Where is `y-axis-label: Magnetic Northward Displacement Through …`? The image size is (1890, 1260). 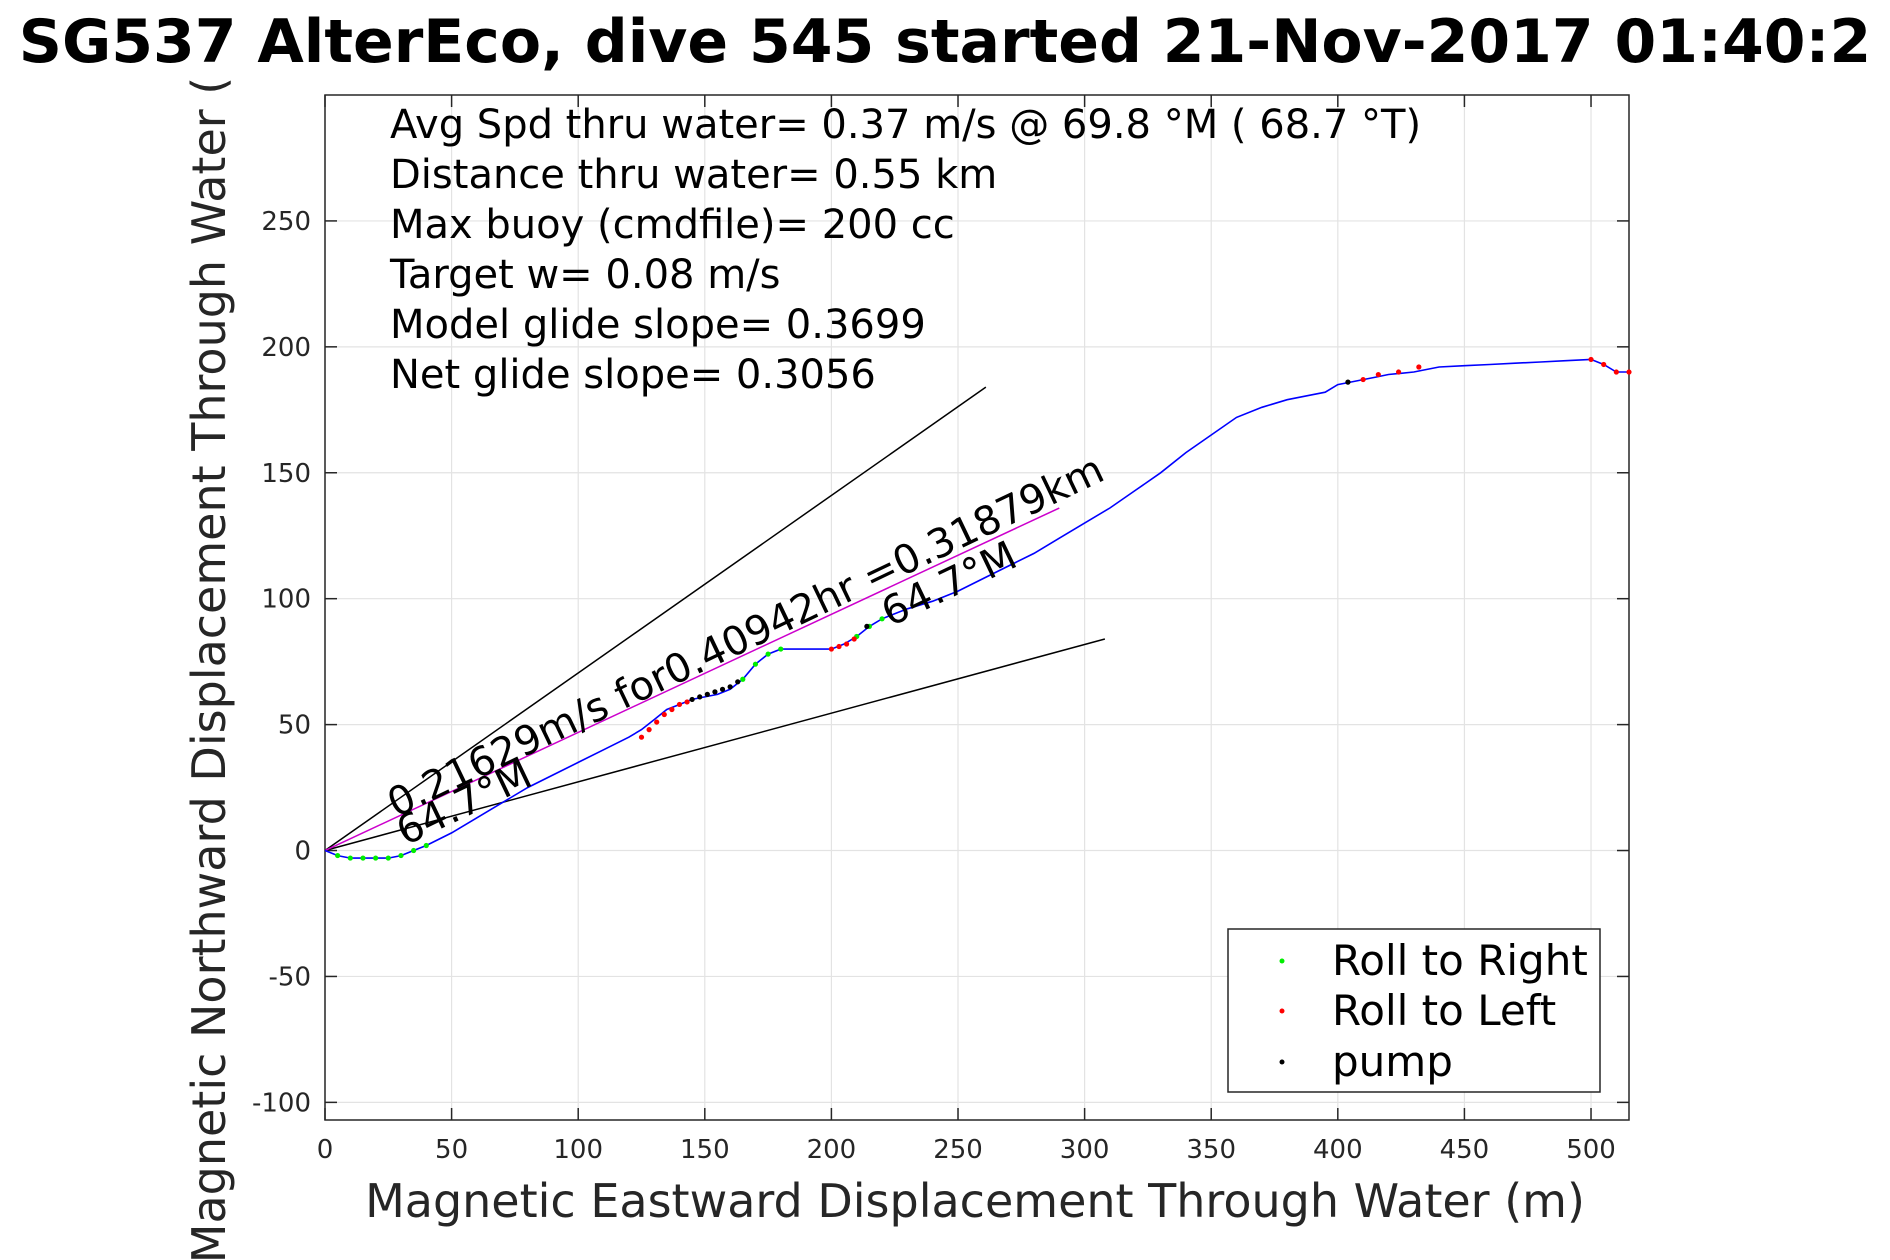 y-axis-label: Magnetic Northward Displacement Through … is located at coordinates (209, 668).